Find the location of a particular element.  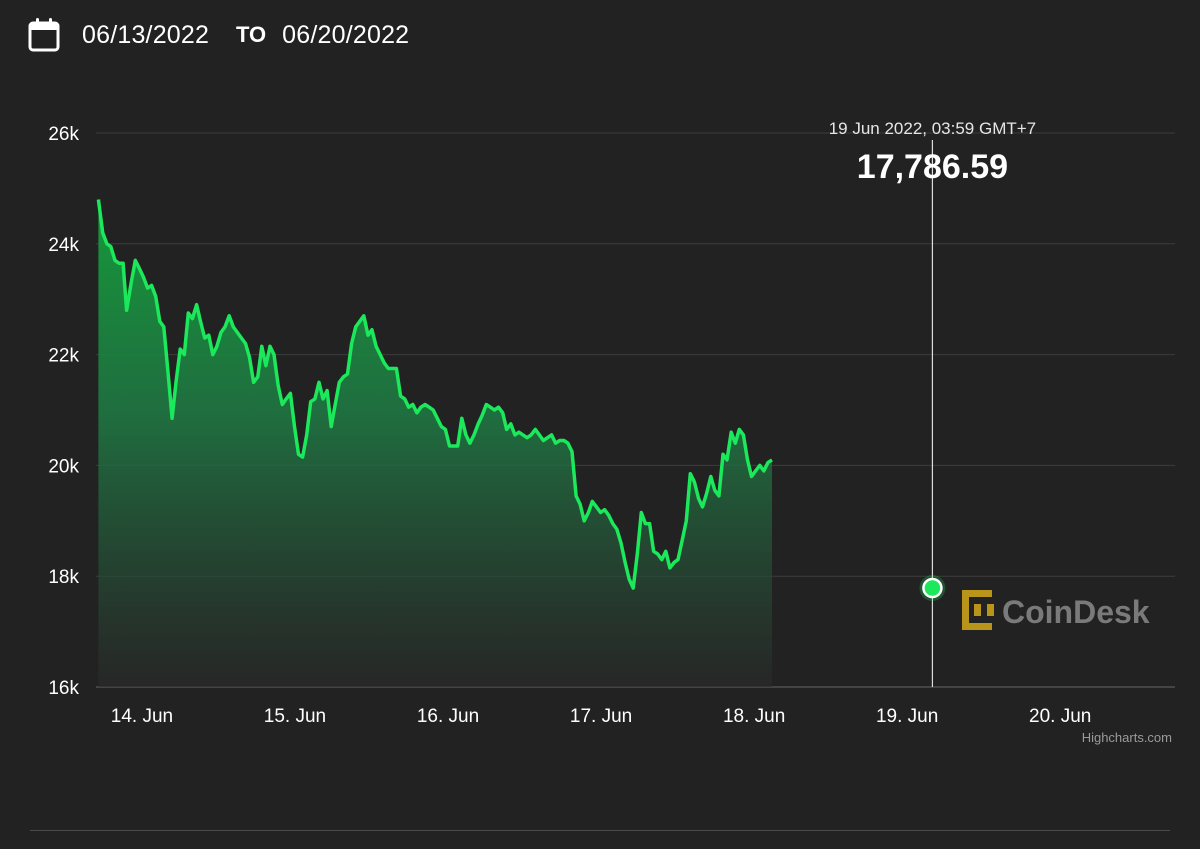

bottom-divider is located at coordinates (600, 830).